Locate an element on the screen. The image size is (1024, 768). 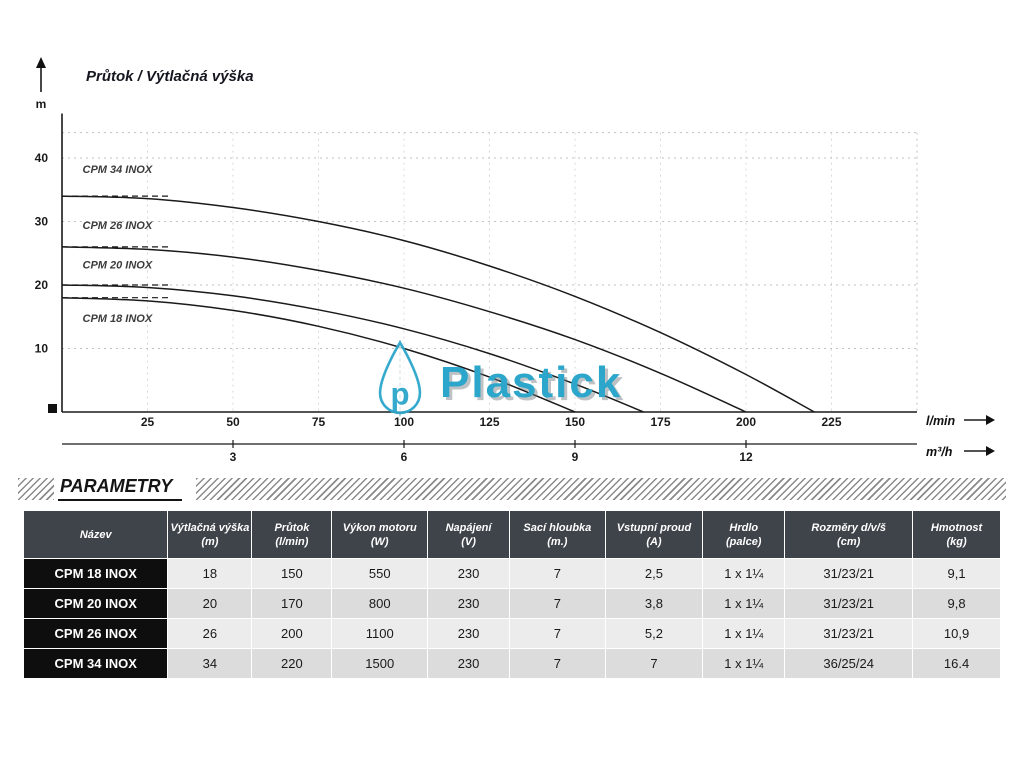
column-header-6: Vstupní proud (A) is located at coordinates (654, 534).